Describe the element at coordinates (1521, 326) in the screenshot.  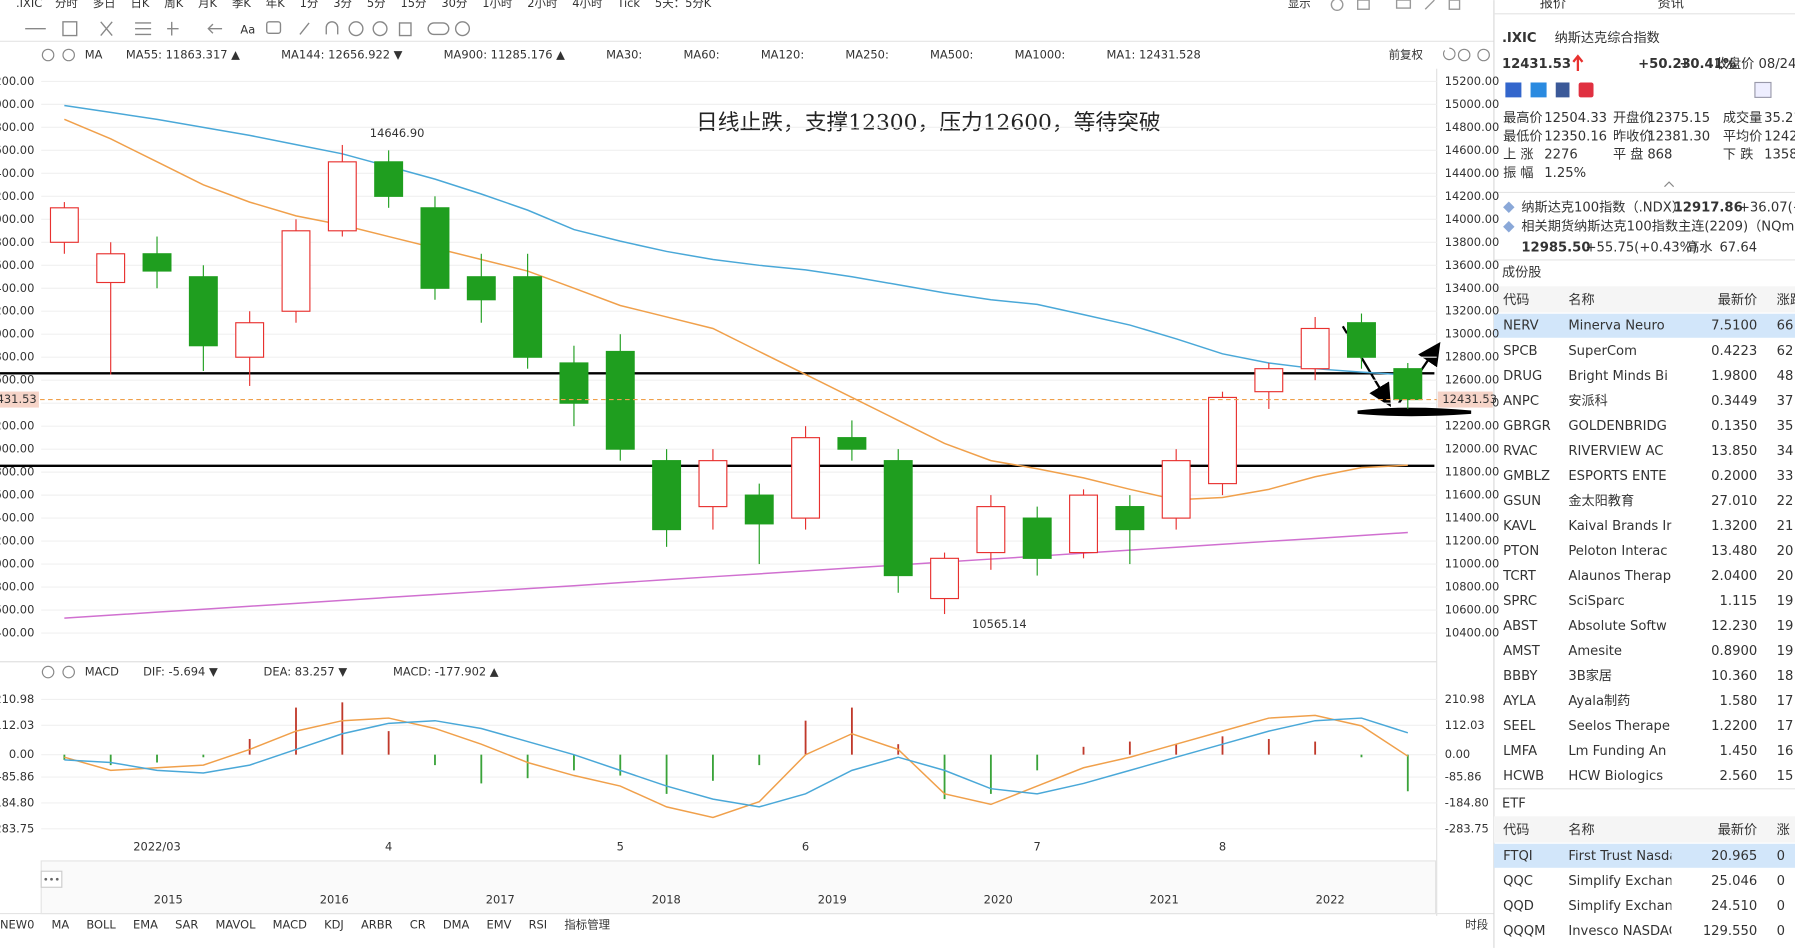
I see `table-cell: NERV` at that location.